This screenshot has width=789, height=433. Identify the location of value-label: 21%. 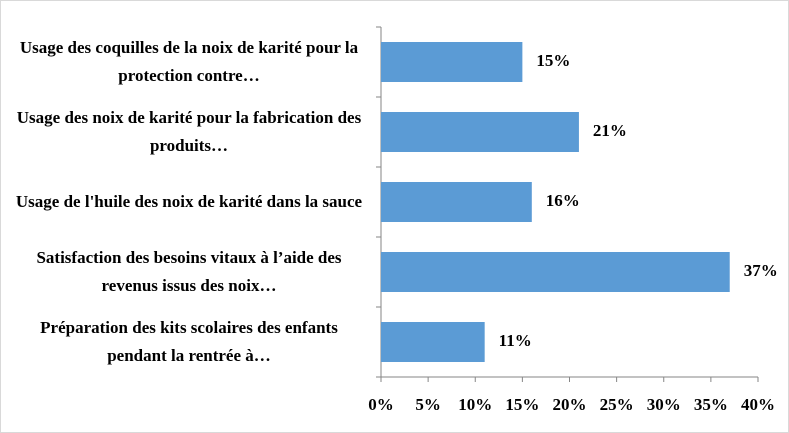
(610, 130).